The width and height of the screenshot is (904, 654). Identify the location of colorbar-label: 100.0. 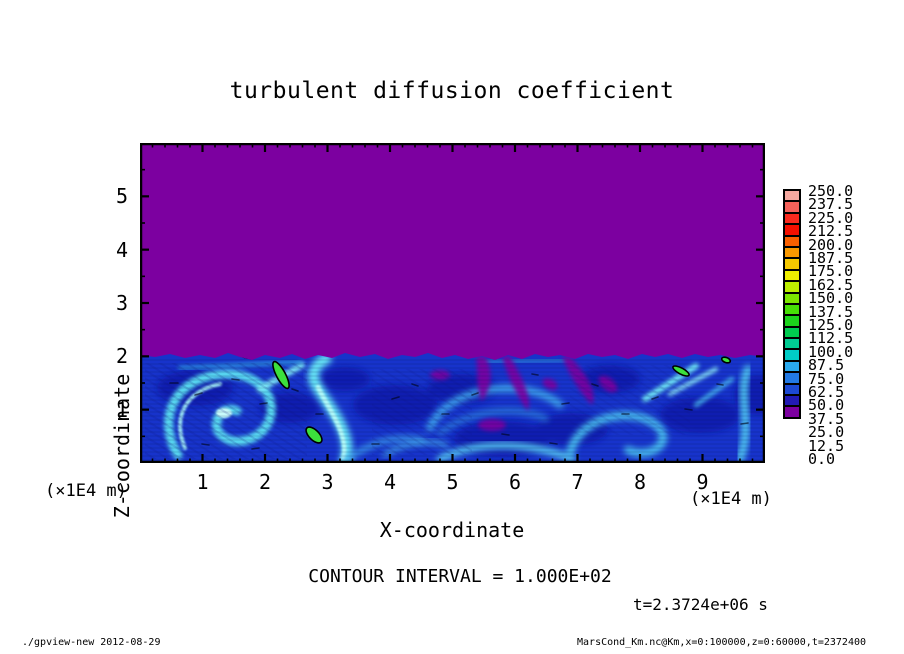
(831, 351).